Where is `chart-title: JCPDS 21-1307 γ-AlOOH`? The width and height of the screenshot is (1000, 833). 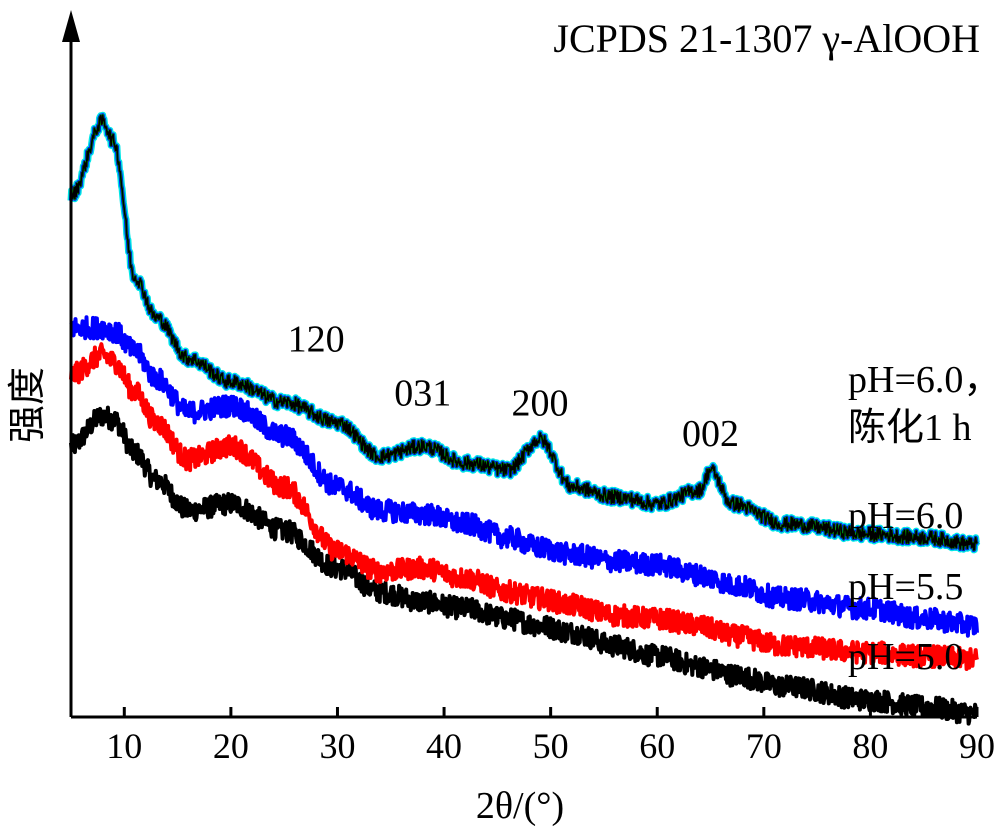
chart-title: JCPDS 21-1307 γ-AlOOH is located at coordinates (766, 38).